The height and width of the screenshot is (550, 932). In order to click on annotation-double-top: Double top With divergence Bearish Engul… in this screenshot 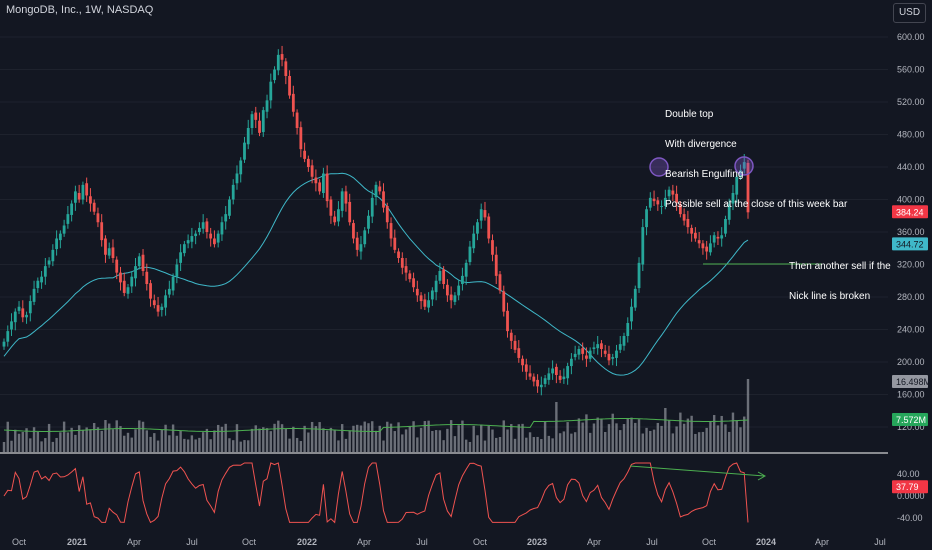, I will do `click(756, 155)`.